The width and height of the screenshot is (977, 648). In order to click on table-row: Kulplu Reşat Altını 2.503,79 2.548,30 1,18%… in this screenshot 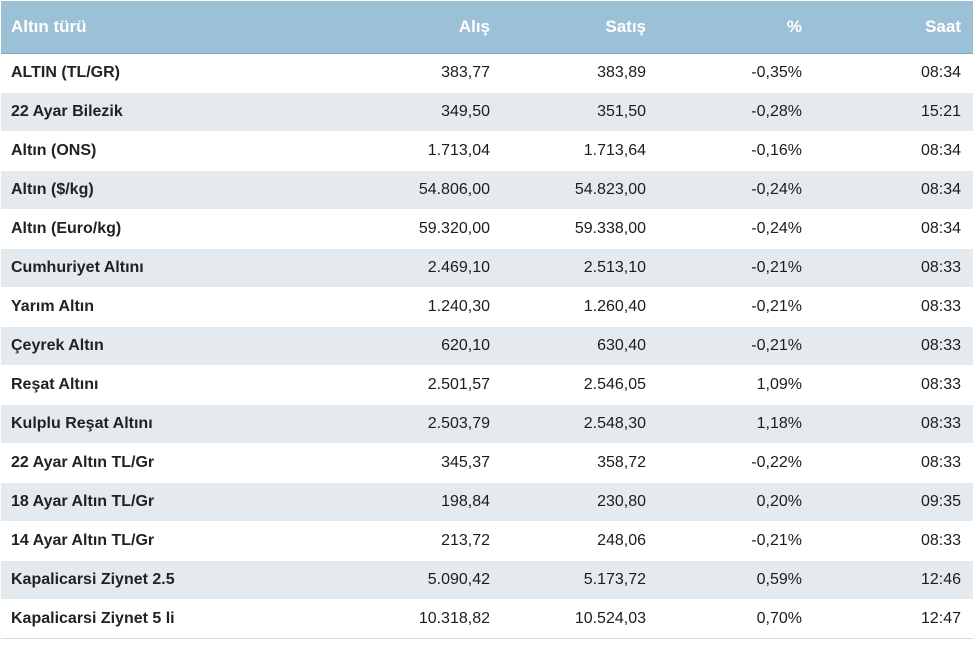, I will do `click(487, 424)`.